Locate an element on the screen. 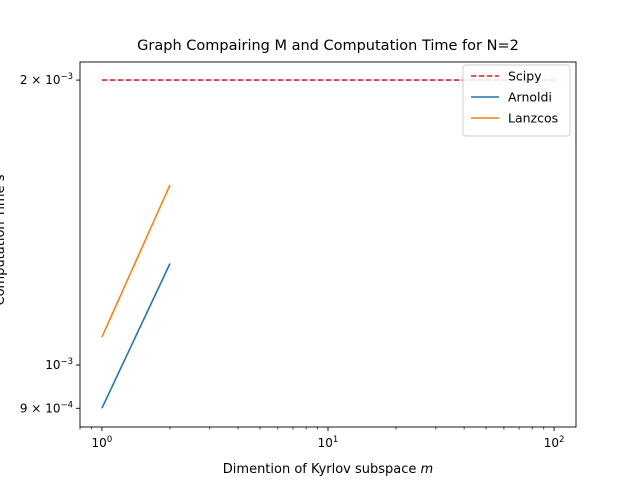 Image resolution: width=640 pixels, height=480 pixels. x-axis-label: Dimention of Kyrlov subspace m is located at coordinates (328, 469).